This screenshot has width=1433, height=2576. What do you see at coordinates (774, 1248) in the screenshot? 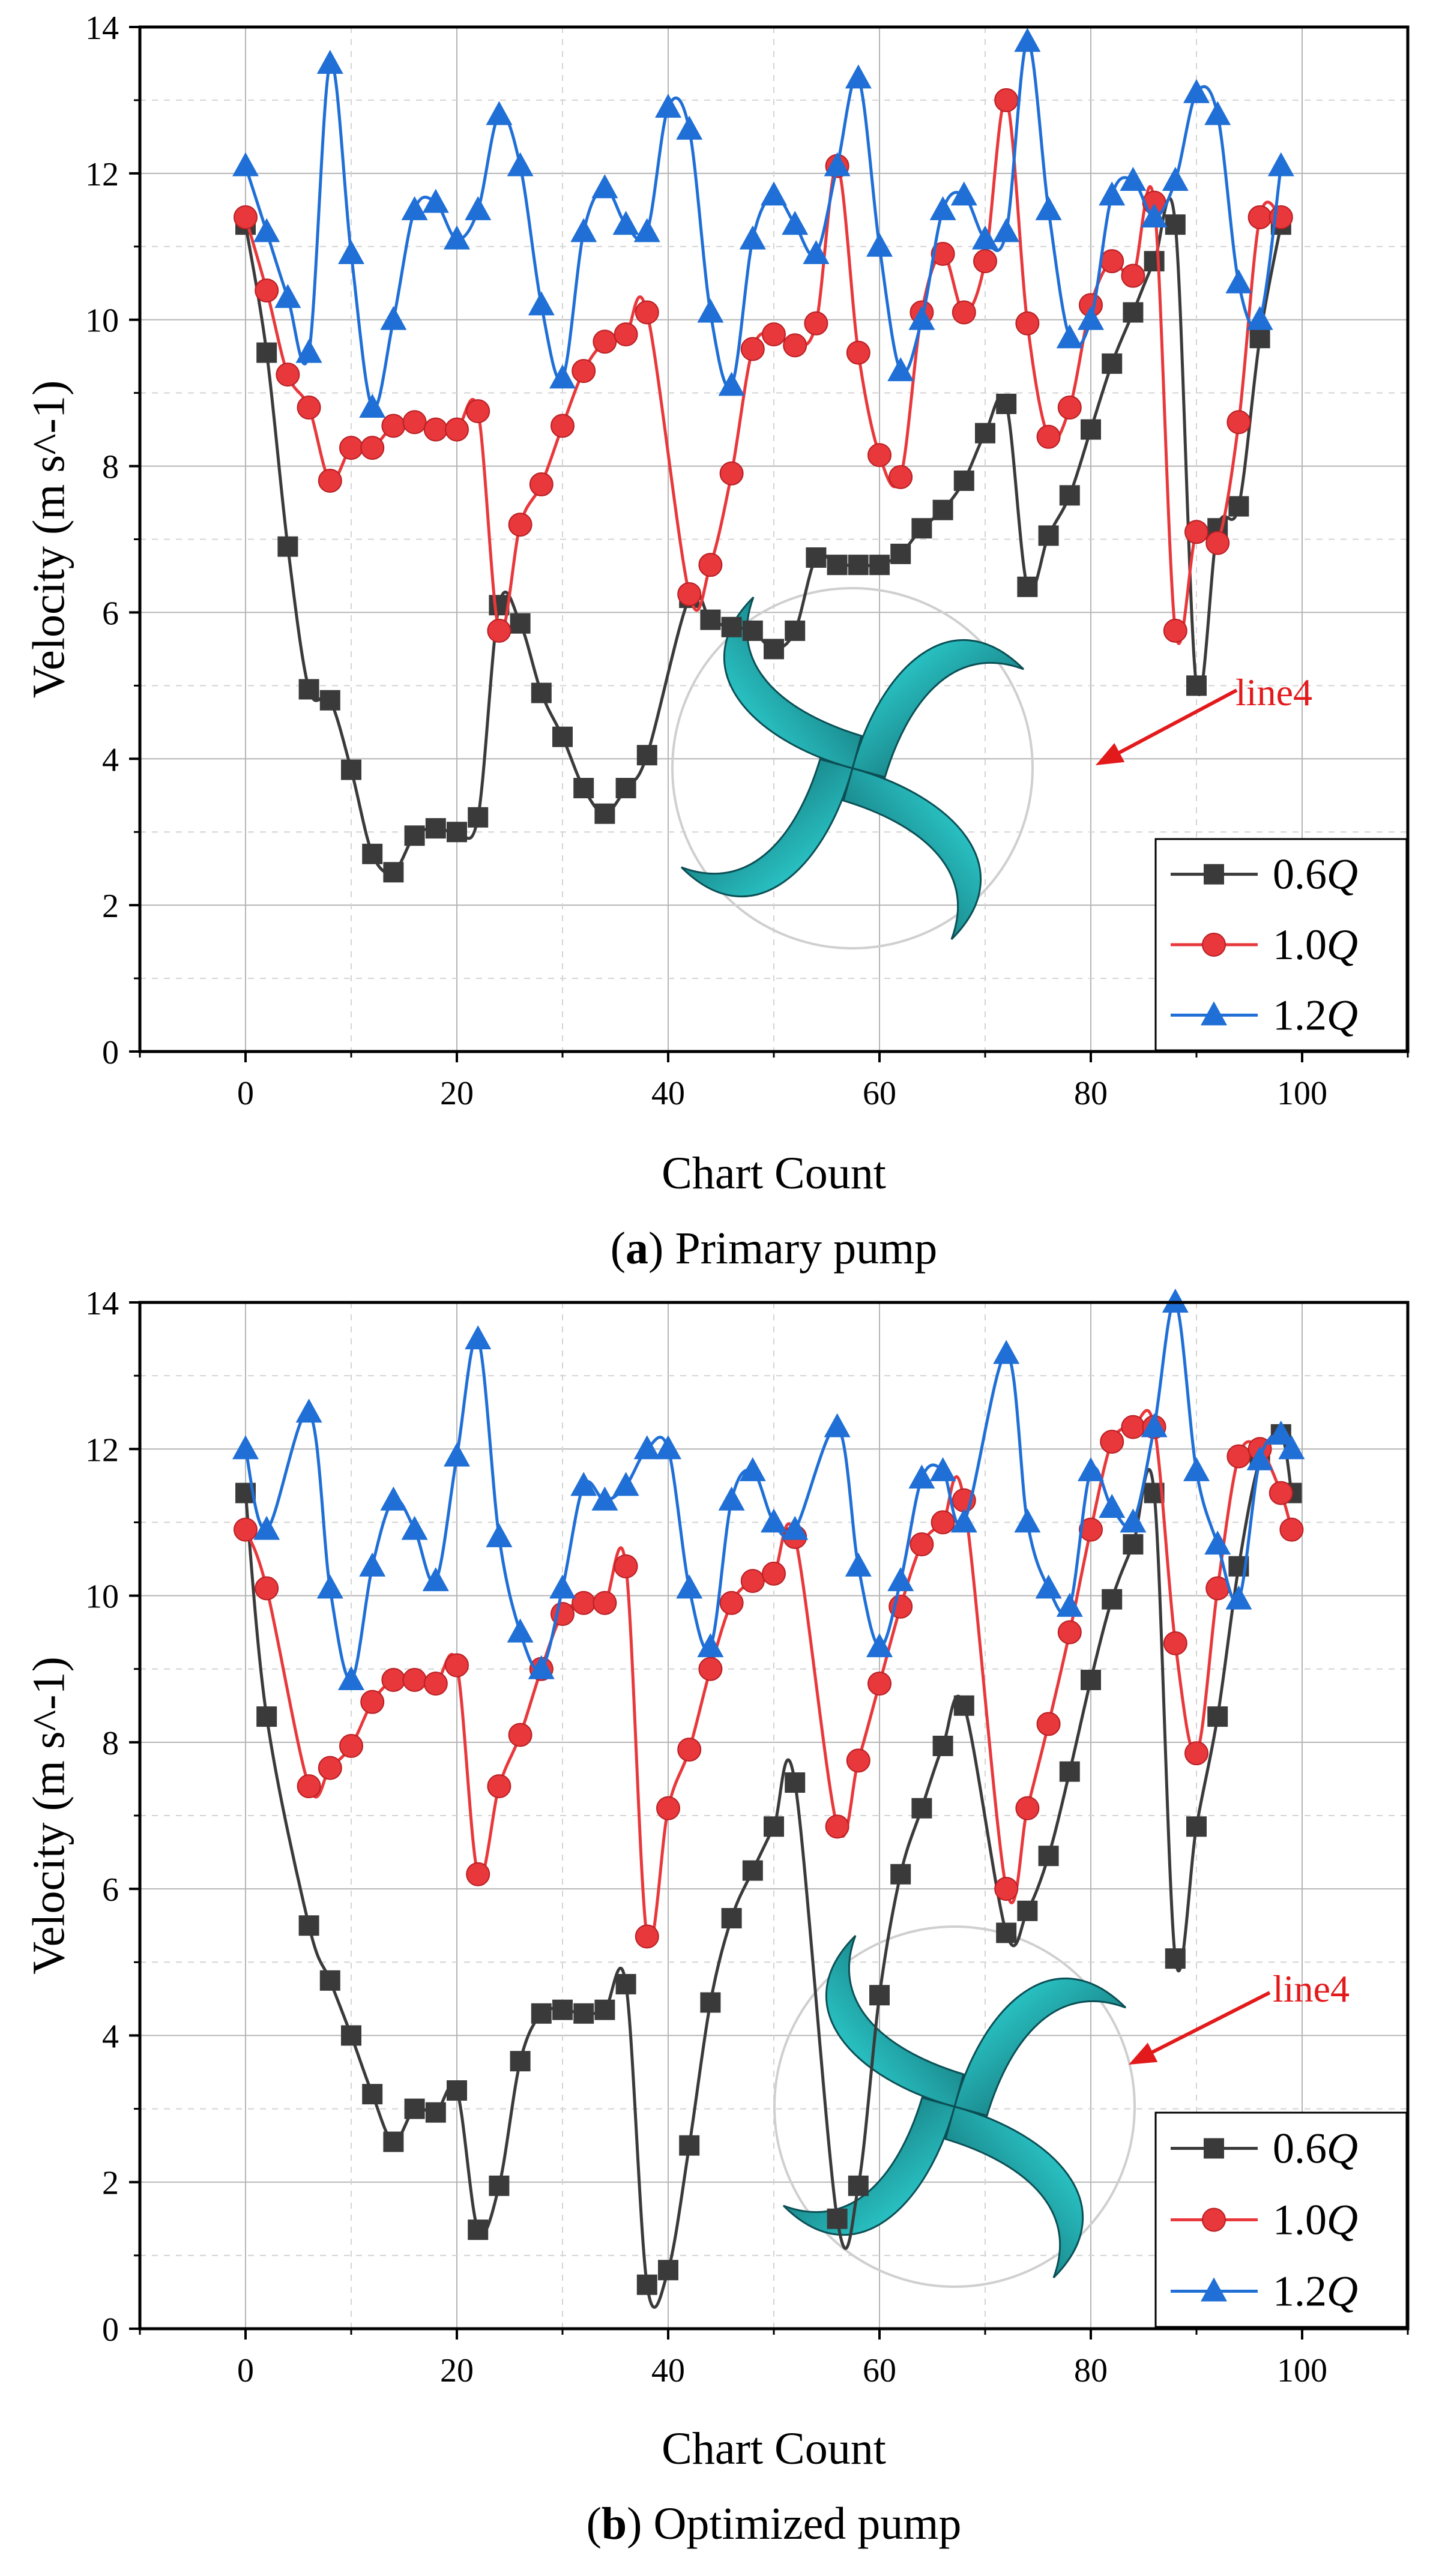
I see `caption: (a) Primary pump` at bounding box center [774, 1248].